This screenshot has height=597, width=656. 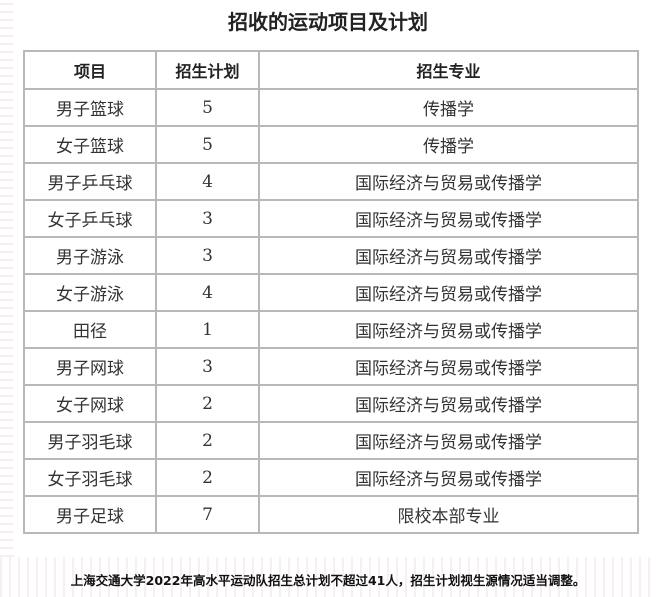 What do you see at coordinates (90, 403) in the screenshot?
I see `cell-sport: 女子网球` at bounding box center [90, 403].